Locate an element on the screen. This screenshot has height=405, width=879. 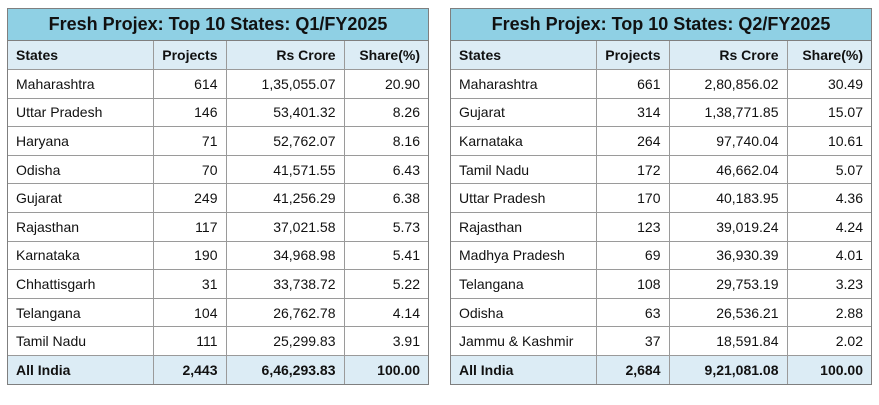
cell-projects: 70 is located at coordinates (189, 169).